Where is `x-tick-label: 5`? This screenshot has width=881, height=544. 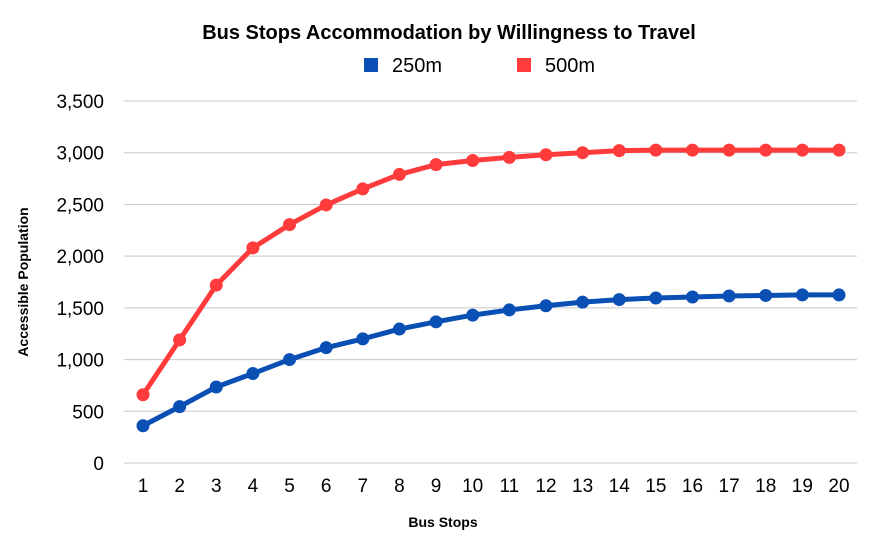
x-tick-label: 5 is located at coordinates (289, 486).